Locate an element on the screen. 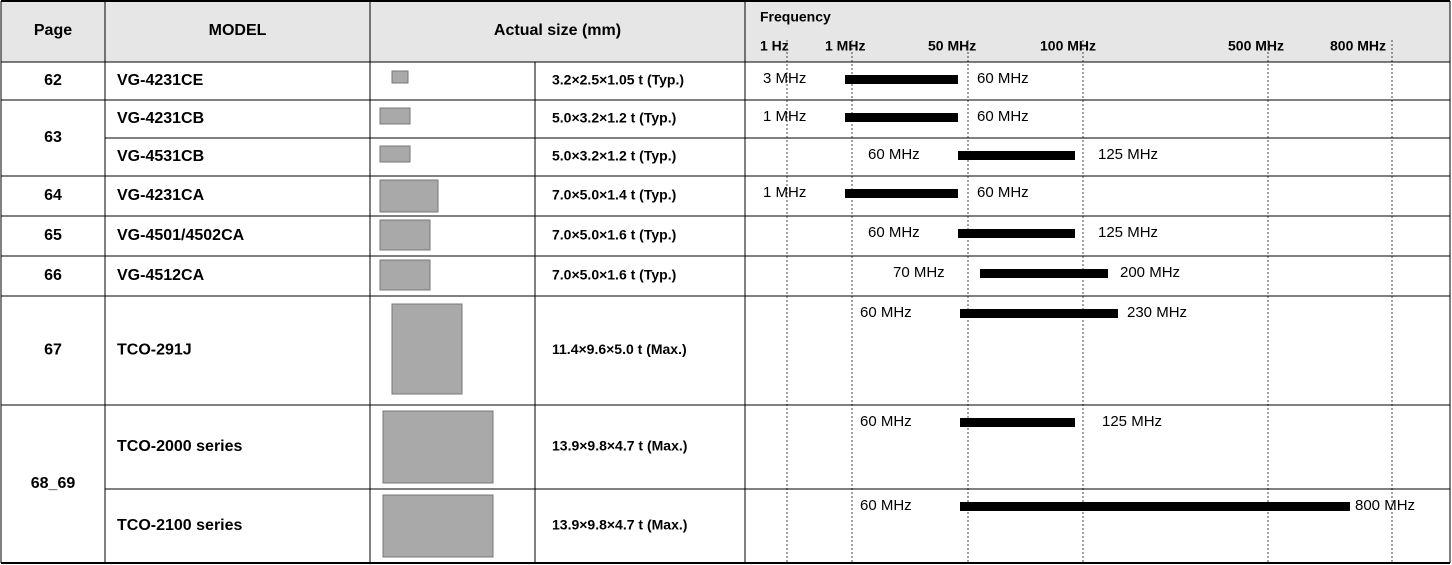 The width and height of the screenshot is (1452, 565). header-cell: MODEL is located at coordinates (238, 30).